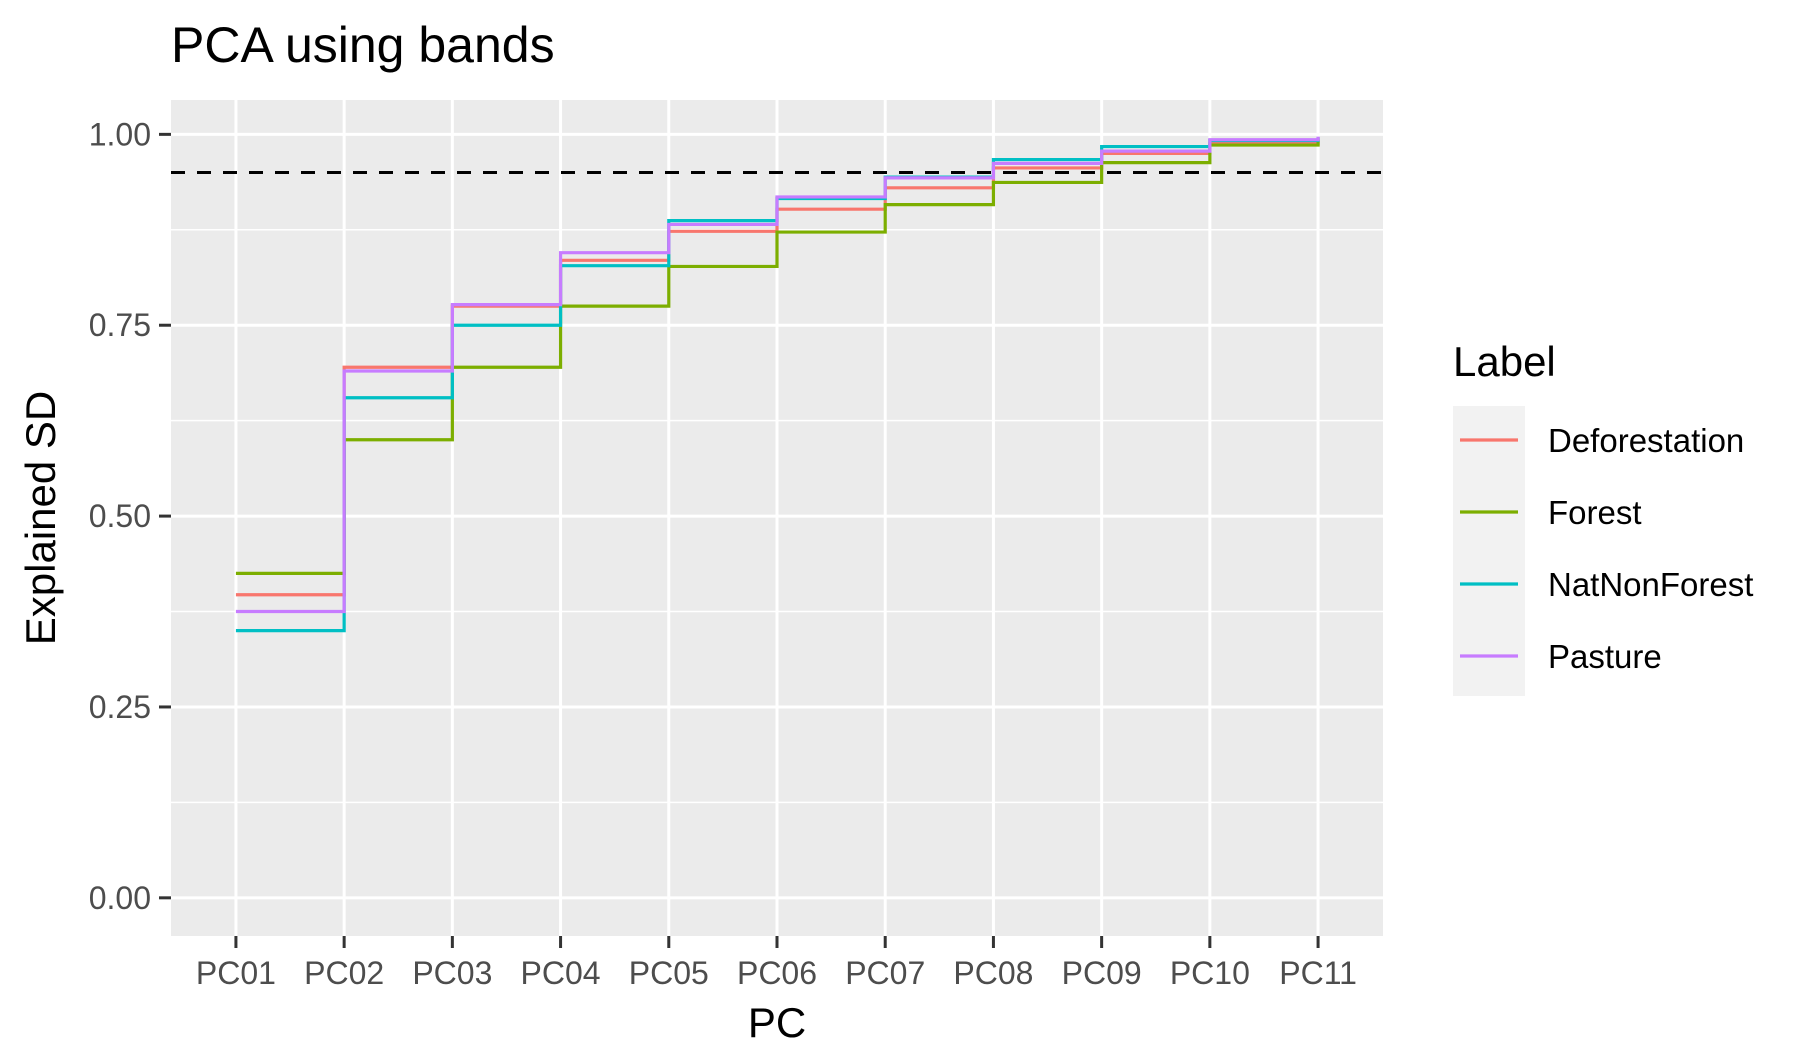 This screenshot has height=1062, width=1806. I want to click on x-tick-label: PC07, so click(885, 973).